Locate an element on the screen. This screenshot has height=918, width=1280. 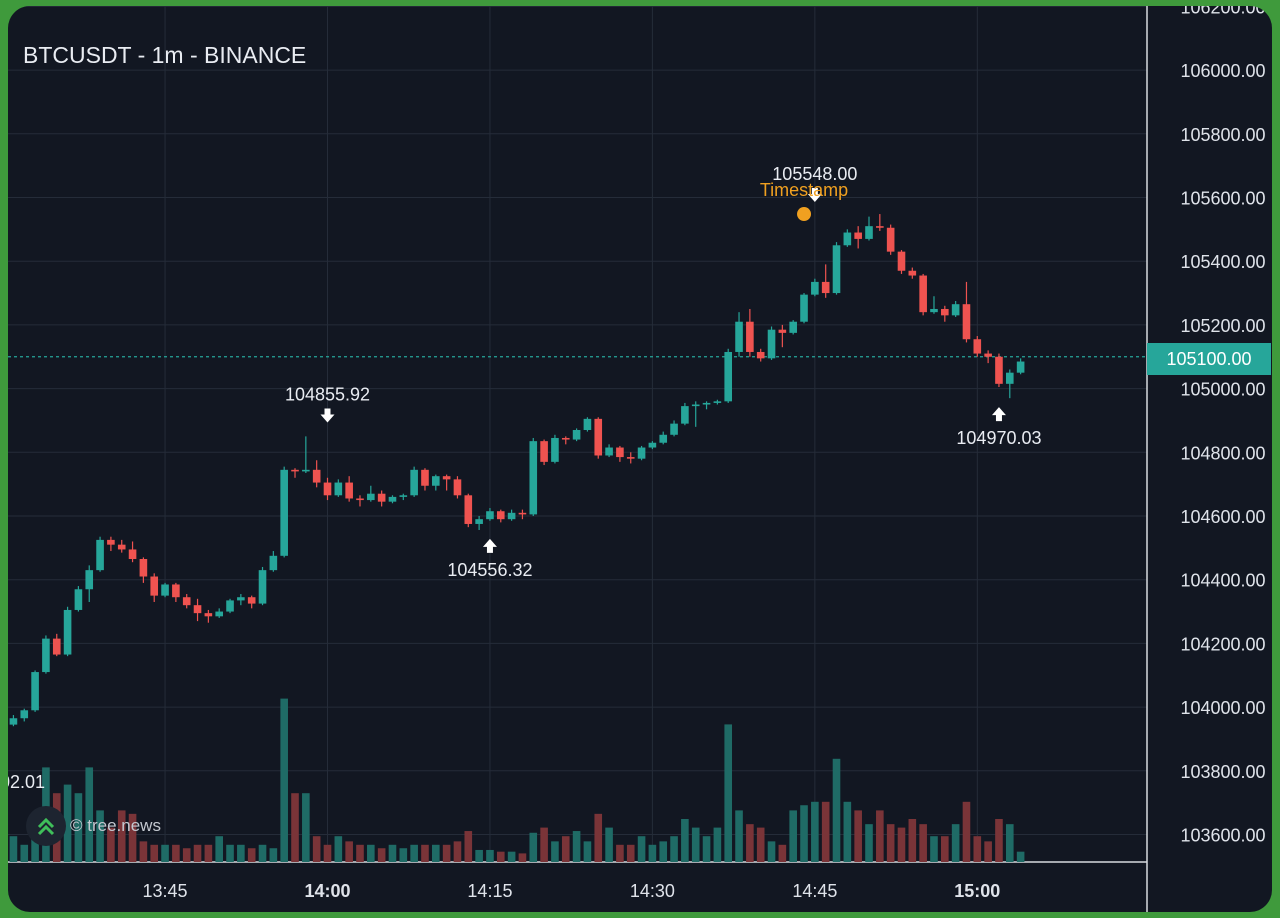
x-tick-label: 14:30 is located at coordinates (652, 891).